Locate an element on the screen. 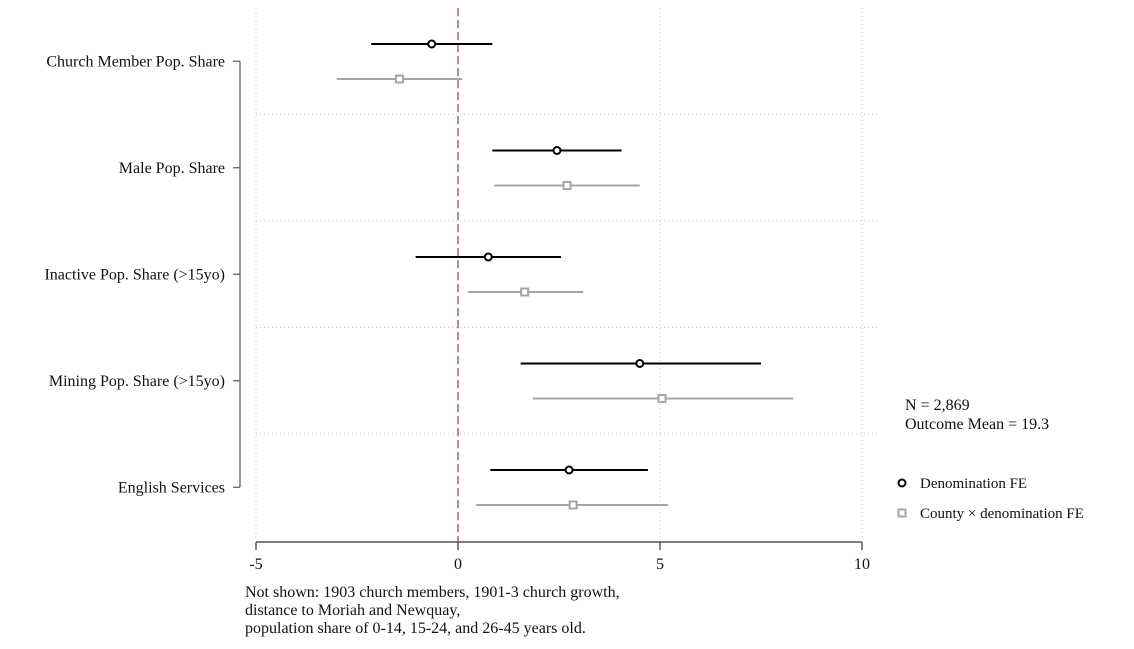 Image resolution: width=1134 pixels, height=649 pixels. category-label: Male Pop. Share is located at coordinates (172, 168).